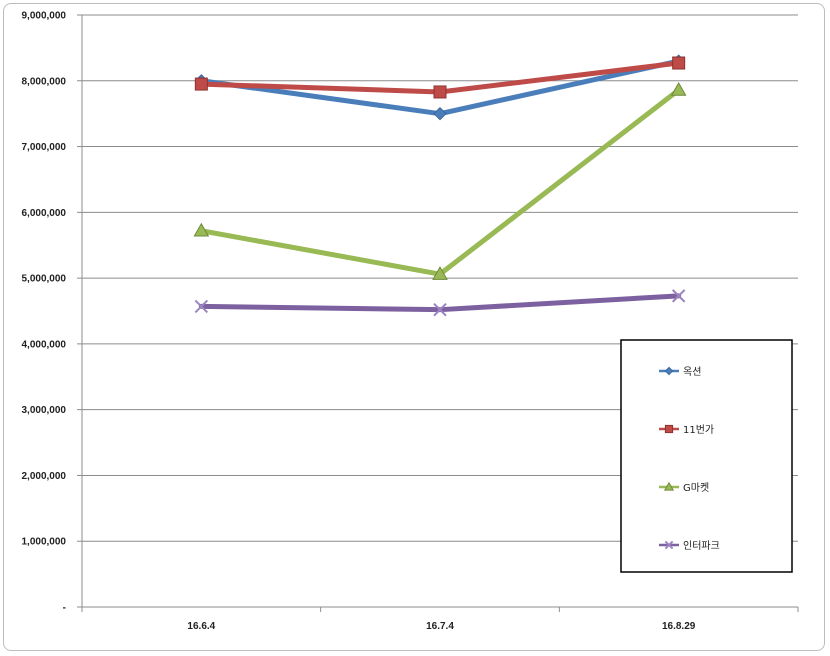  What do you see at coordinates (44, 16) in the screenshot?
I see `y-tick-label: 9,000,000` at bounding box center [44, 16].